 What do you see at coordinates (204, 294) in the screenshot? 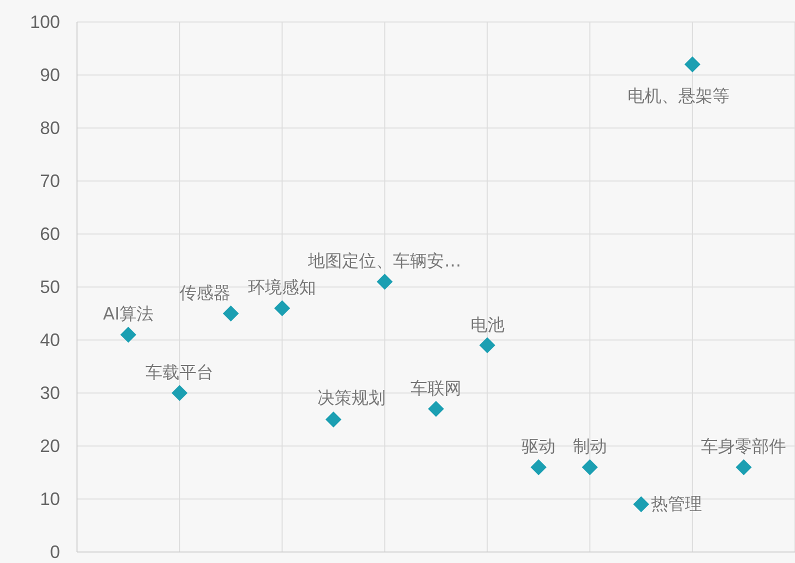
I see `series-label: 传感器` at bounding box center [204, 294].